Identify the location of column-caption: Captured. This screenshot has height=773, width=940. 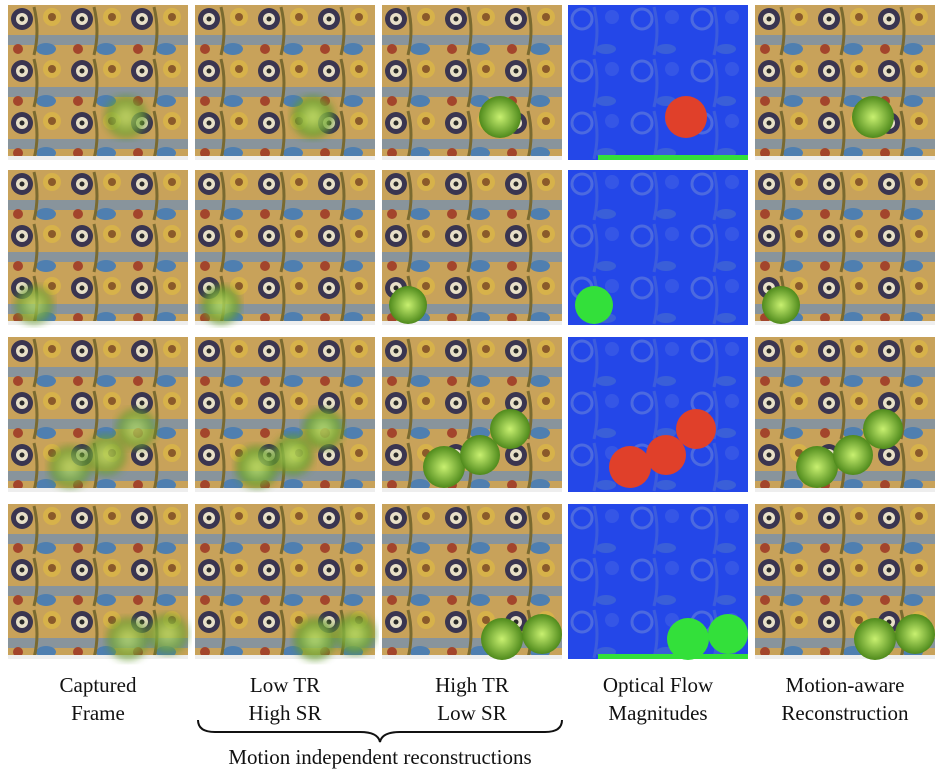
(98, 685).